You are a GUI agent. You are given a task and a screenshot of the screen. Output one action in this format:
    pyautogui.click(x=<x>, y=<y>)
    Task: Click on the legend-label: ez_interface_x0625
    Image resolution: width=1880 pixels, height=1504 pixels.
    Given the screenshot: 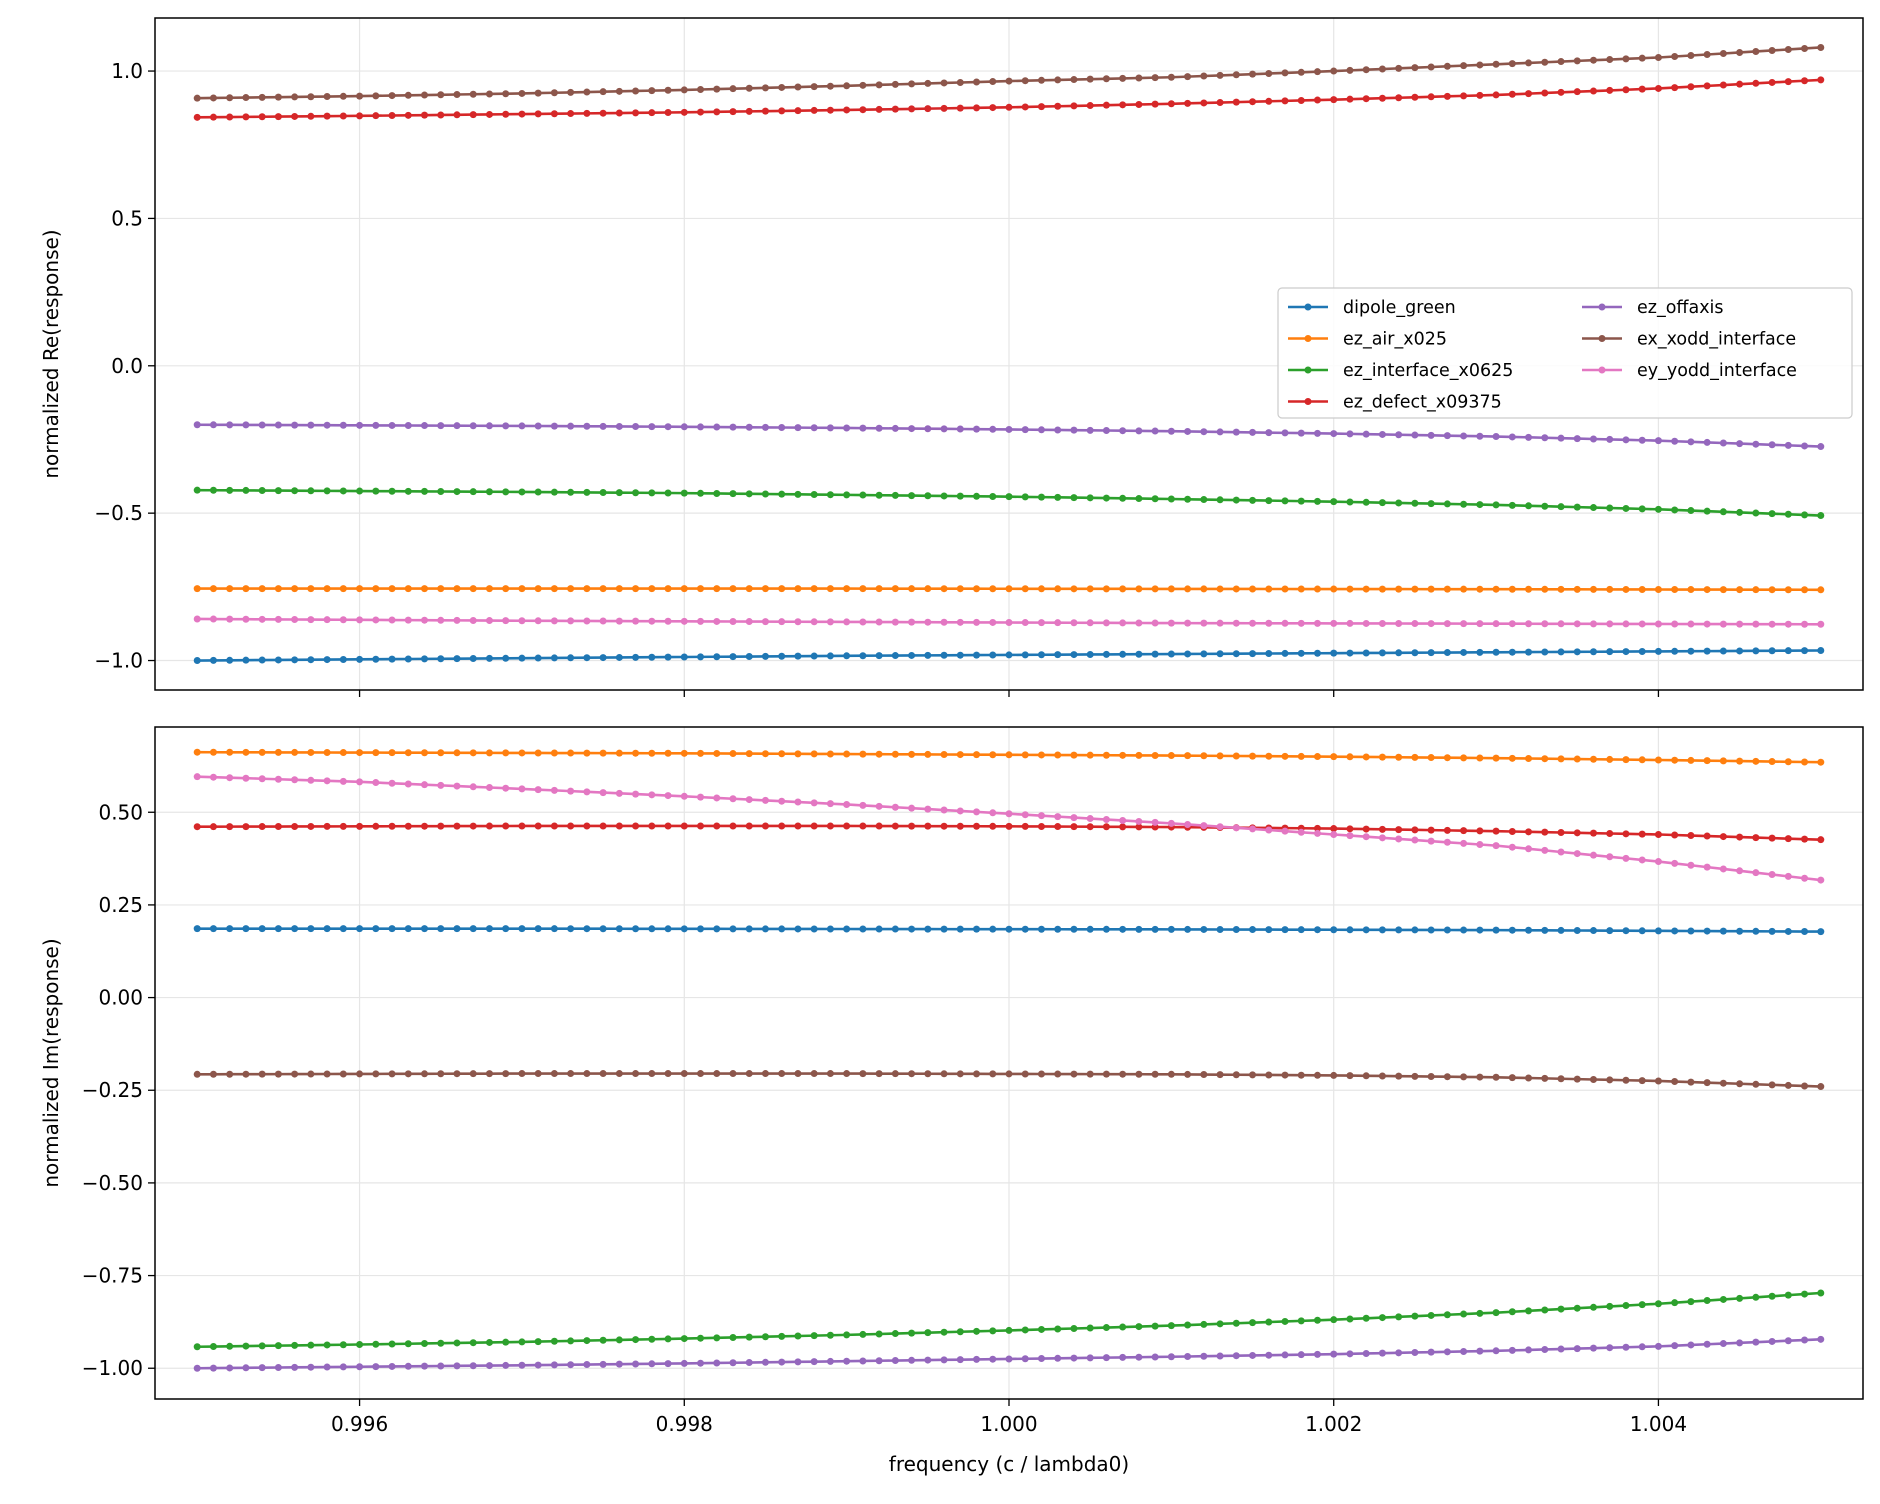 What is the action you would take?
    pyautogui.click(x=1428, y=371)
    